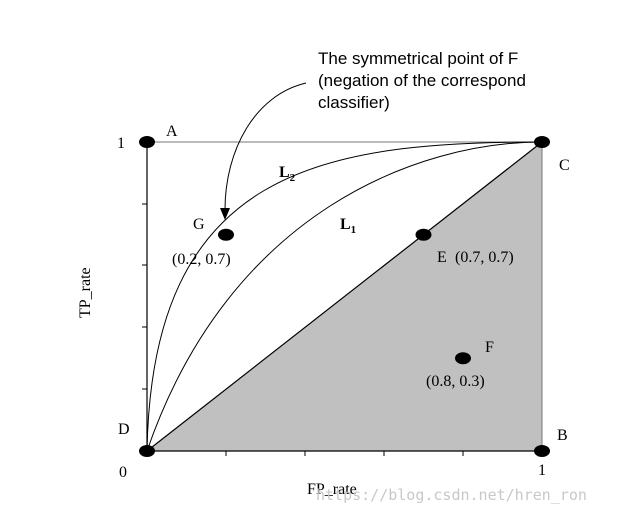 This screenshot has width=633, height=513. I want to click on annotation-line-1: The symmetrical point of F, so click(418, 58).